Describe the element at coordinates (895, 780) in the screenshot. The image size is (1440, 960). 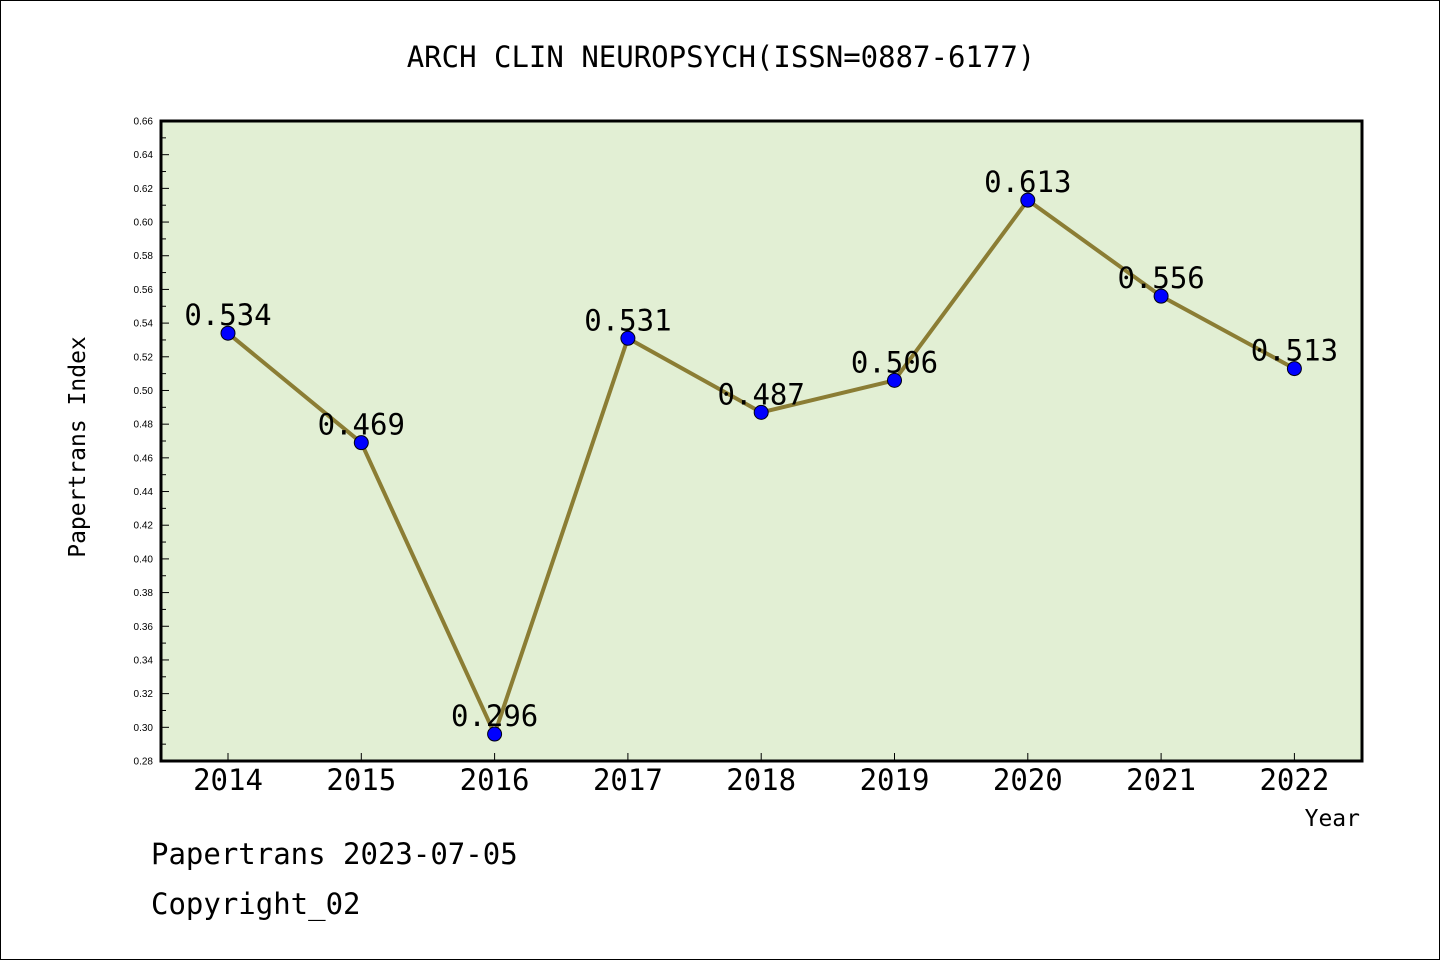
I see `x-tick-label: 2019` at that location.